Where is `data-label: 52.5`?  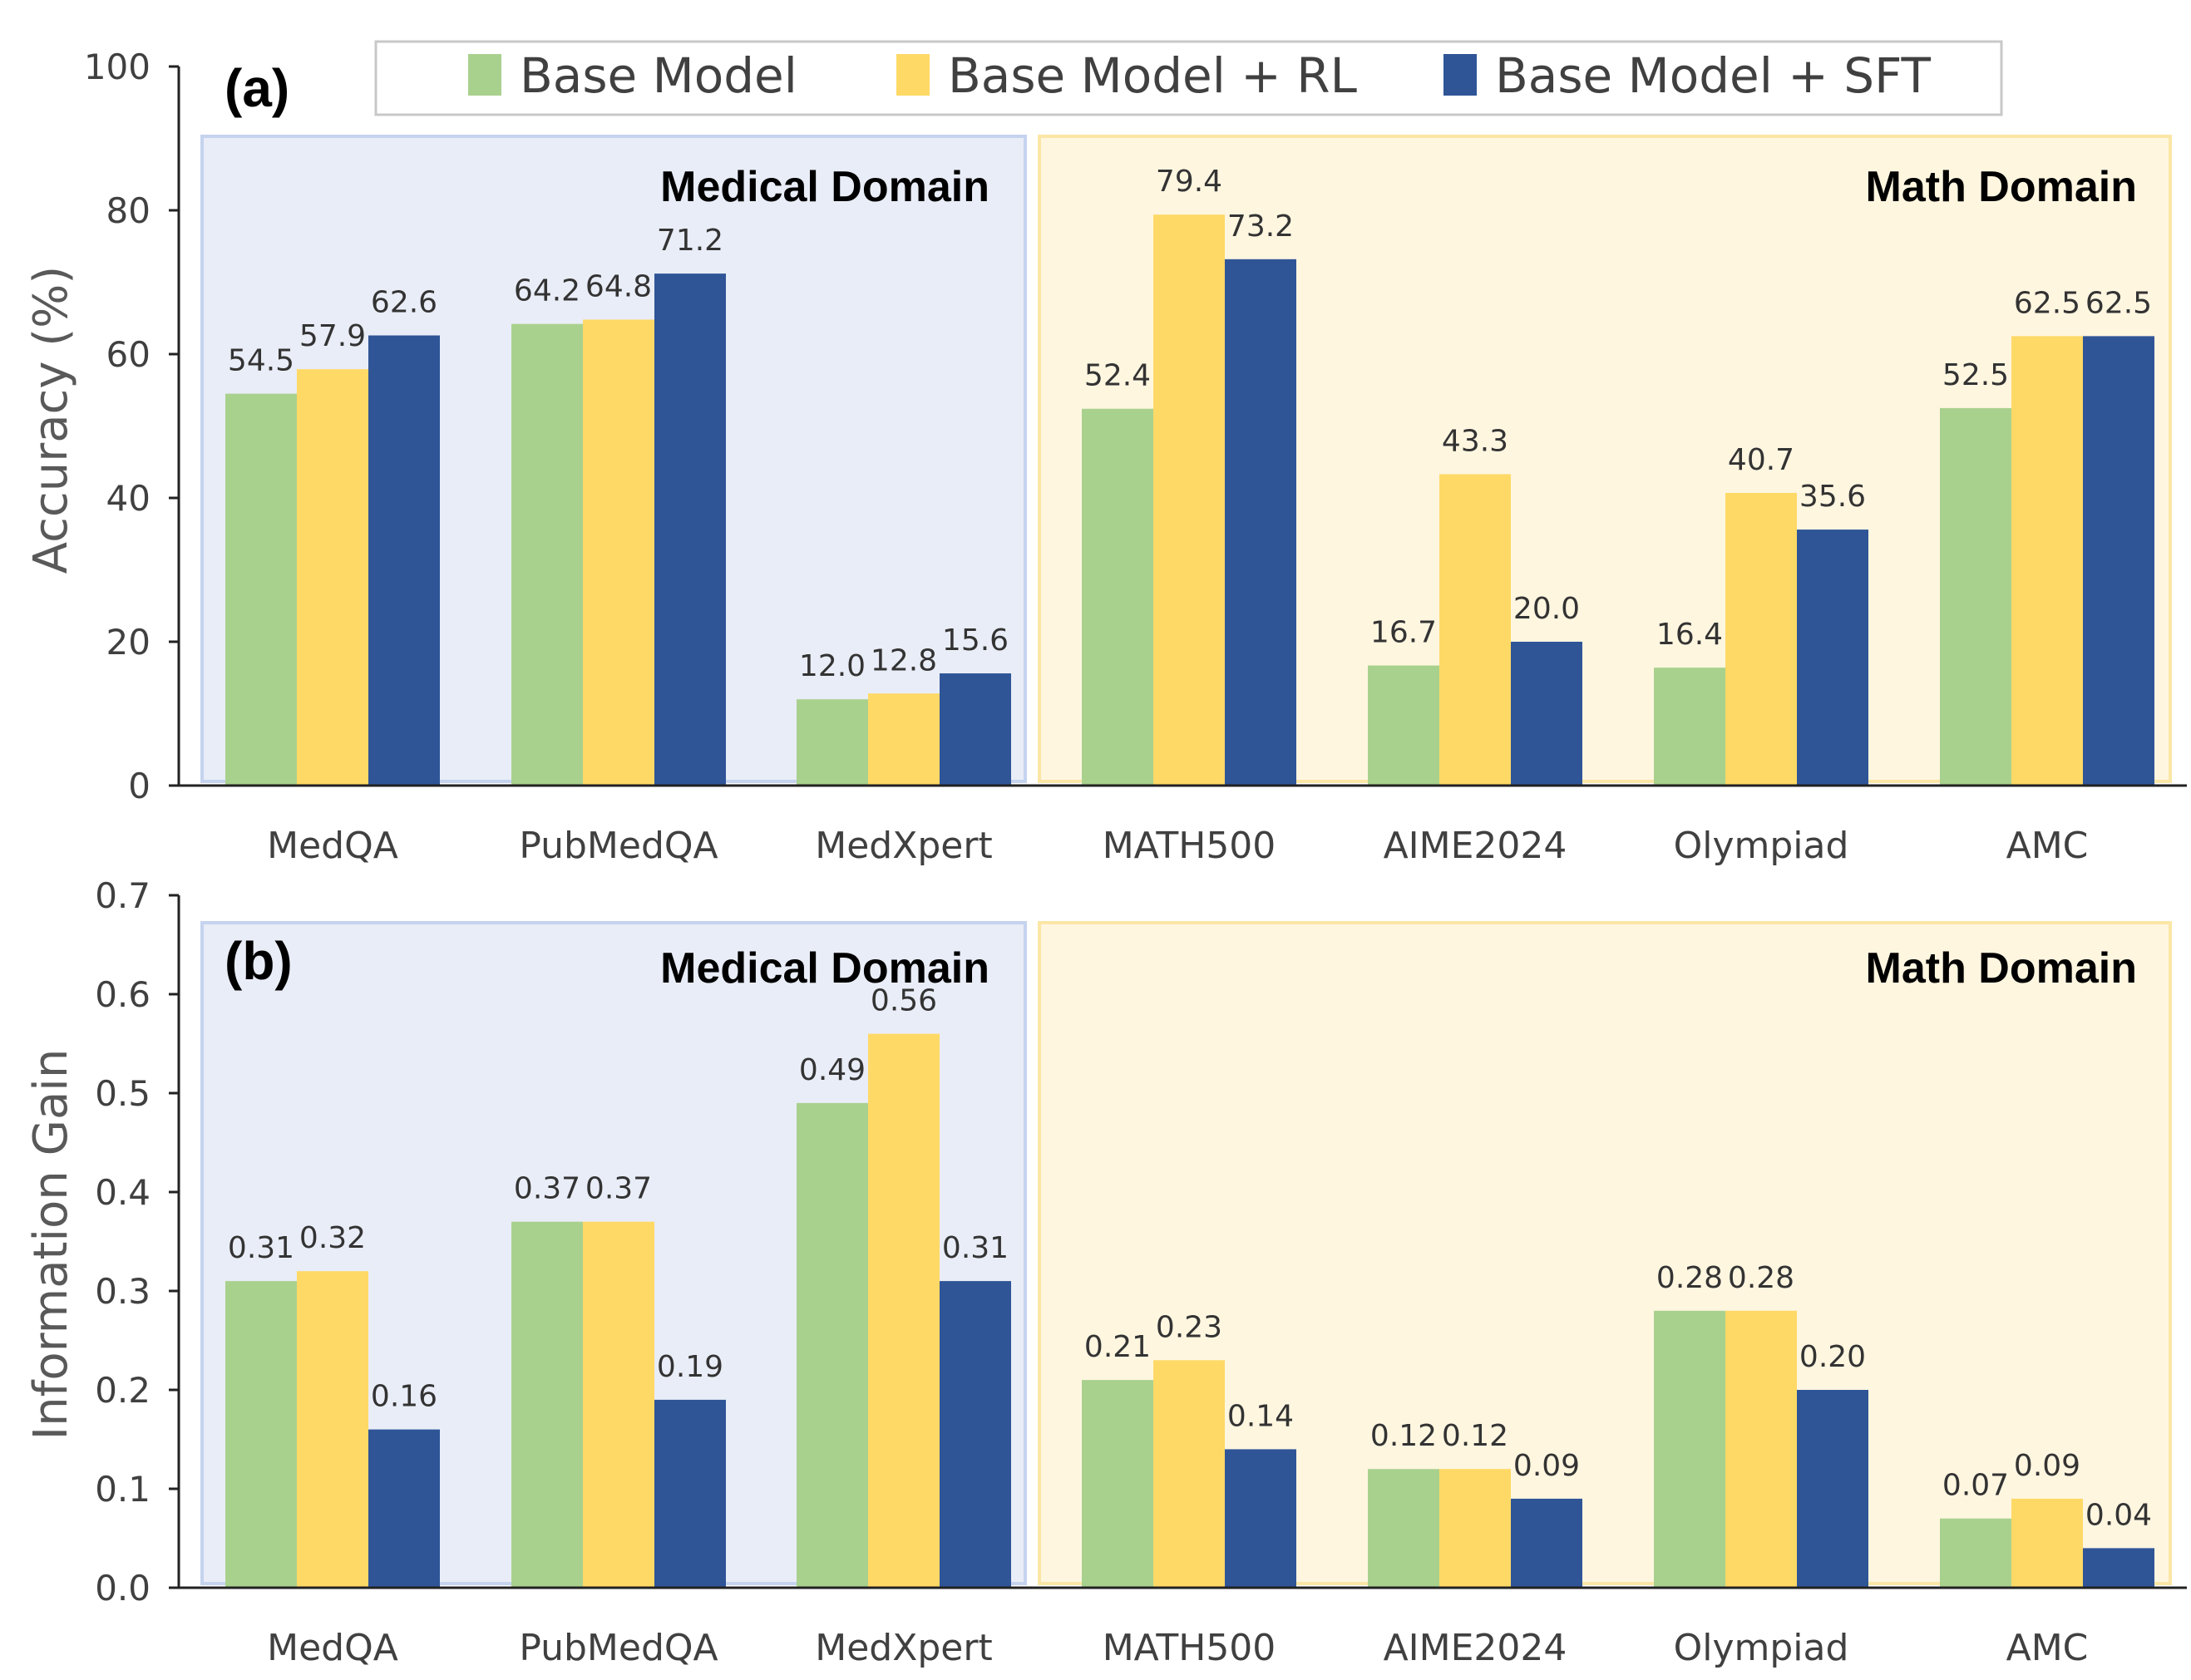
data-label: 52.5 is located at coordinates (1975, 375).